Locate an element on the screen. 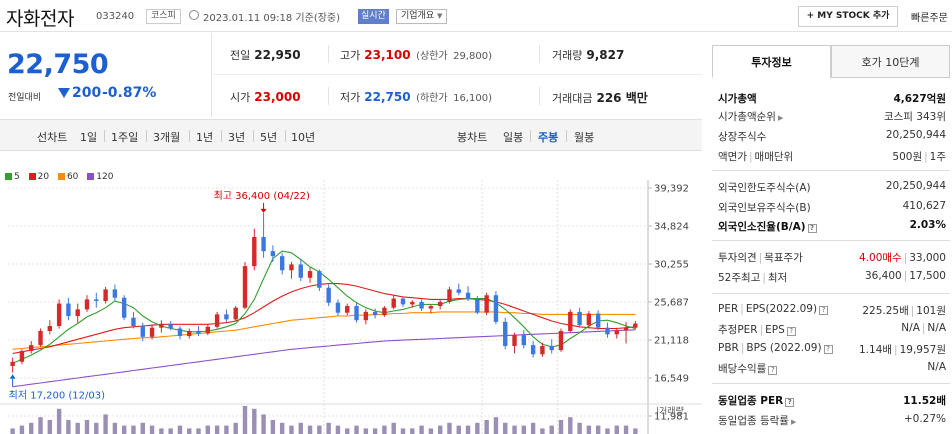  current-price: 22,750 is located at coordinates (58, 64).